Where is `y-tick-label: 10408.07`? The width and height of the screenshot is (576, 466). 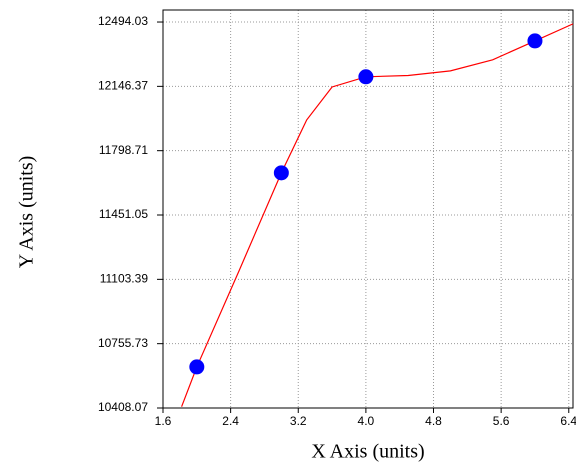
y-tick-label: 10408.07 is located at coordinates (123, 407).